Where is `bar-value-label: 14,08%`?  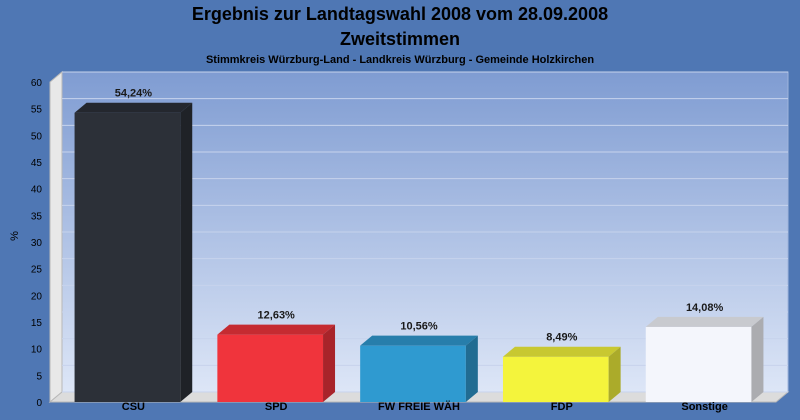 bar-value-label: 14,08% is located at coordinates (705, 308).